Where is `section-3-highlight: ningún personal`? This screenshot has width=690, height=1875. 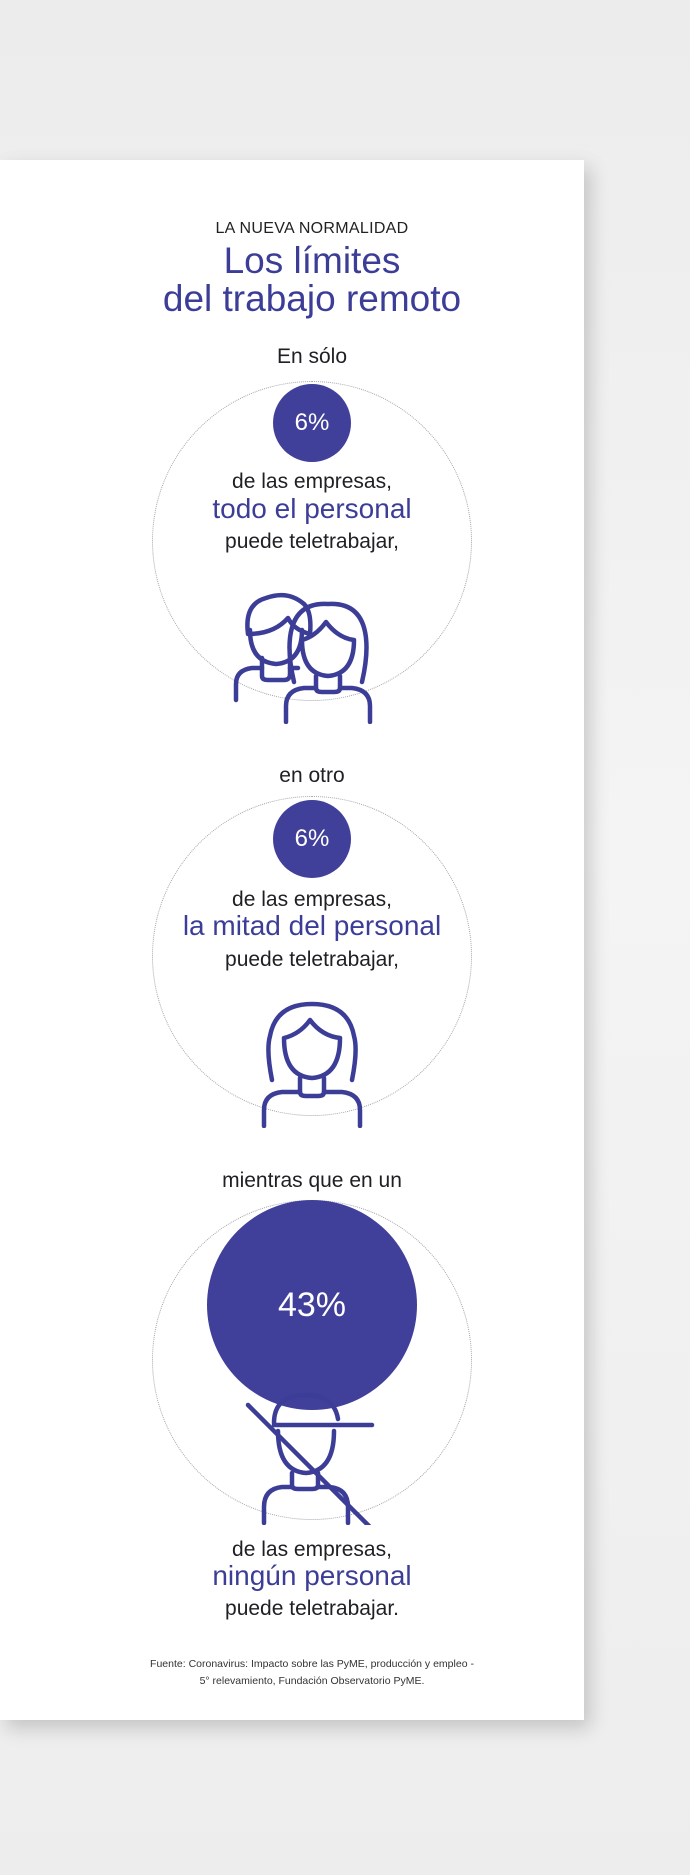 section-3-highlight: ningún personal is located at coordinates (312, 1575).